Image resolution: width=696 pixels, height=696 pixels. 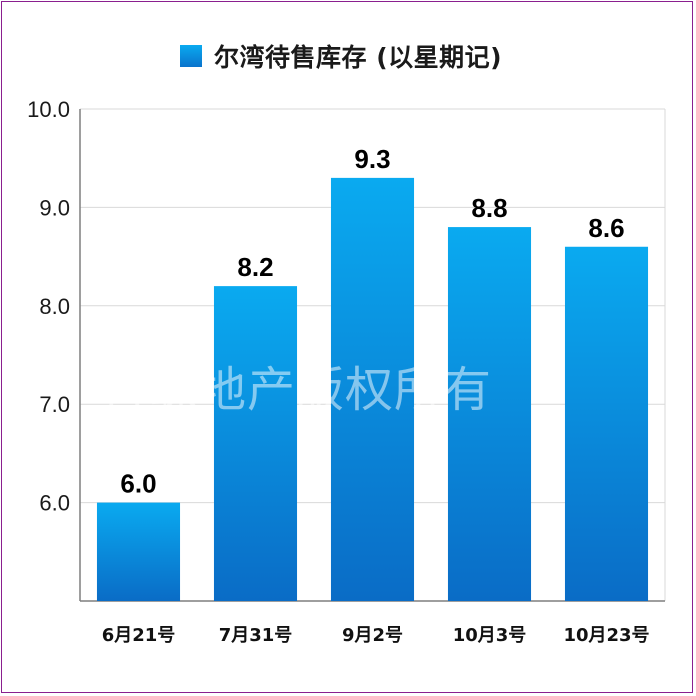 What do you see at coordinates (48, 109) in the screenshot?
I see `y-tick-label: 10.0` at bounding box center [48, 109].